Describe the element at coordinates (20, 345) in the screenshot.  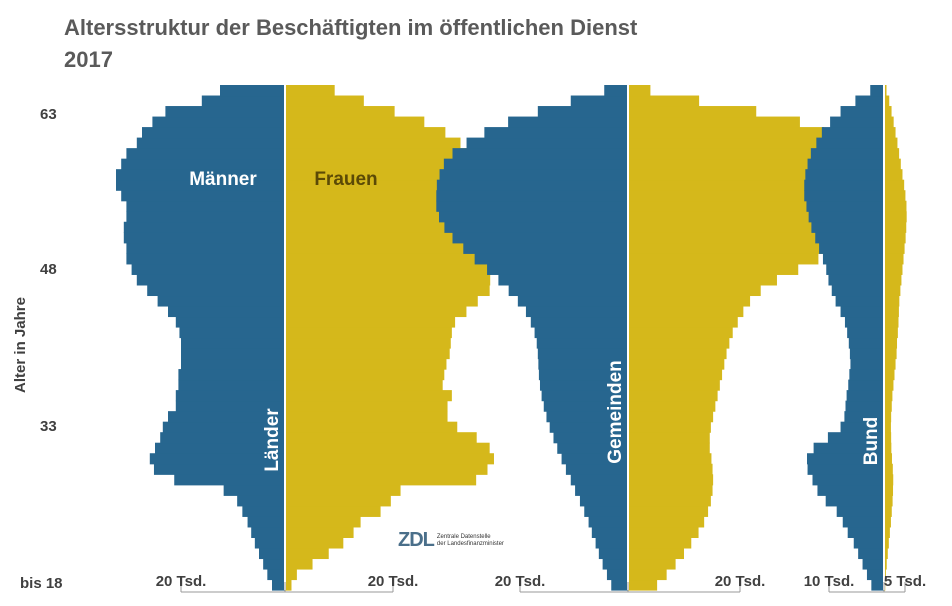
I see `y-axis-label: Alter in Jahre` at that location.